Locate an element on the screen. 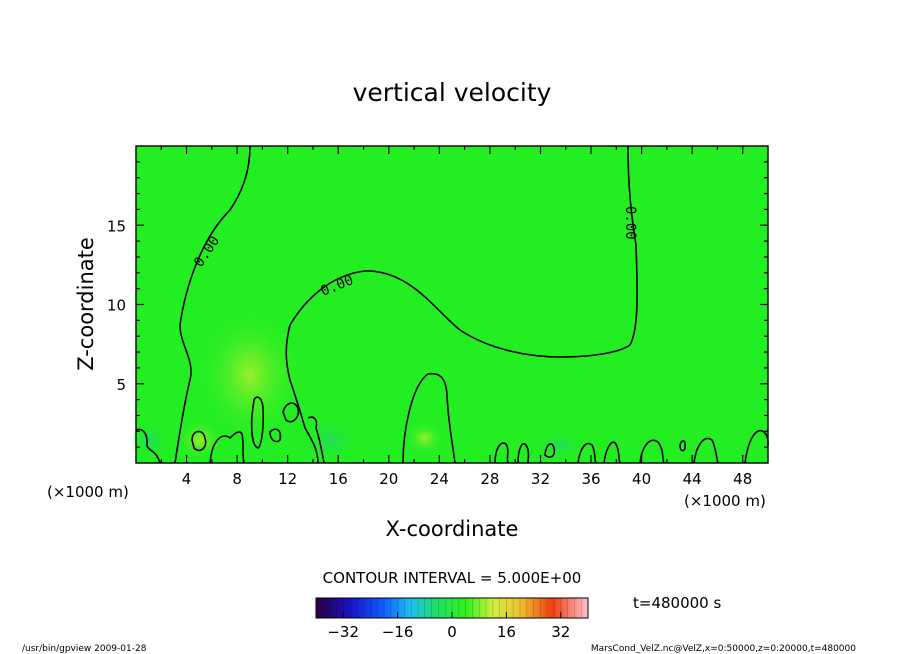 The image size is (904, 654). x-tick-label: 4 is located at coordinates (187, 479).